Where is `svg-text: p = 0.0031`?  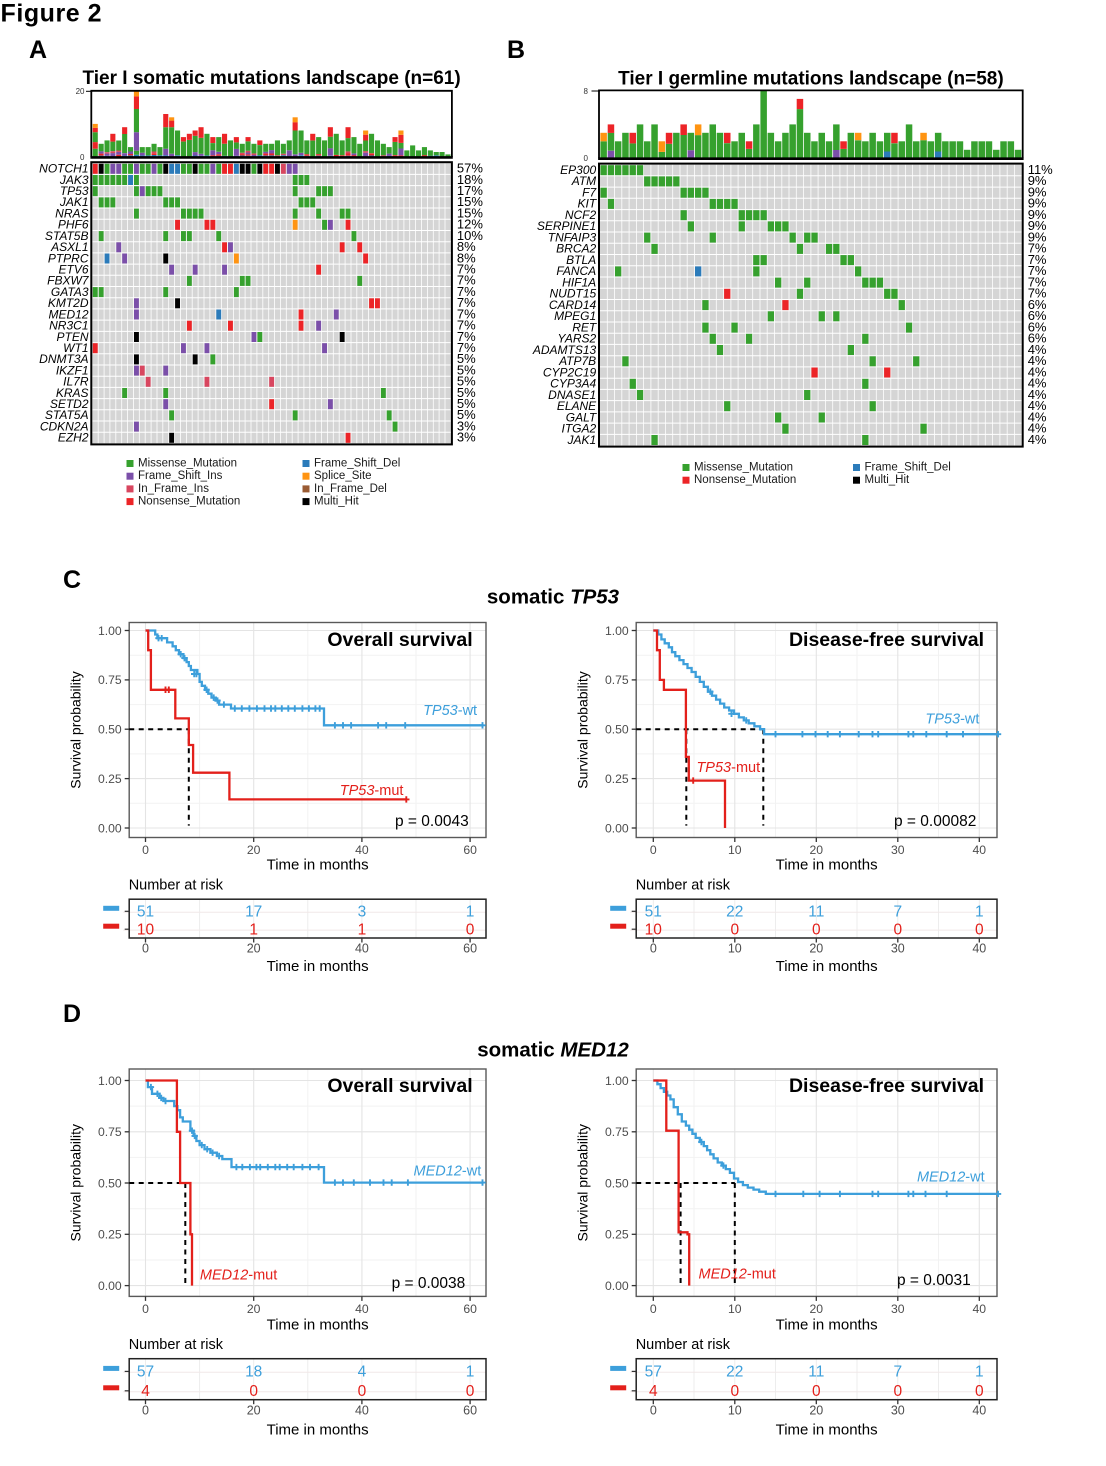 svg-text: p = 0.0031 is located at coordinates (934, 1280).